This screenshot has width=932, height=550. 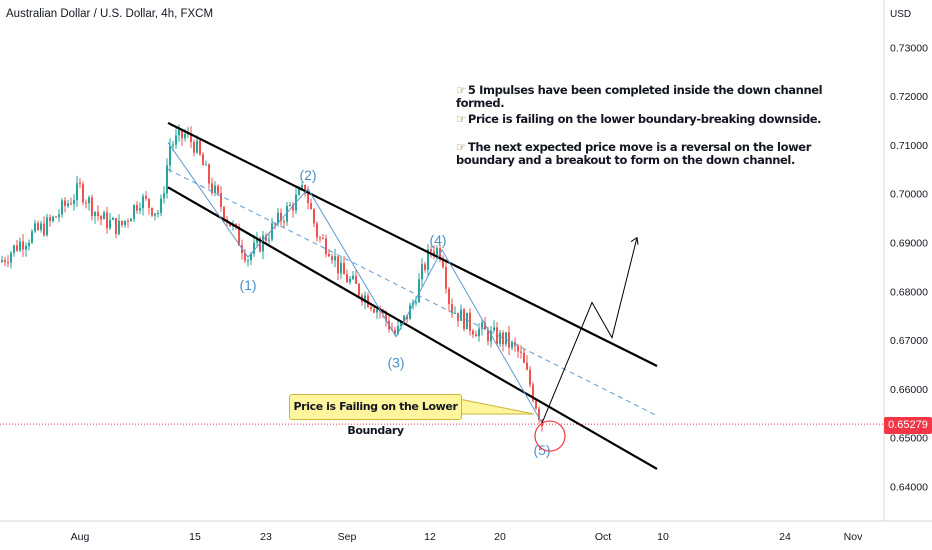 What do you see at coordinates (430, 537) in the screenshot?
I see `x-tick-label: 12` at bounding box center [430, 537].